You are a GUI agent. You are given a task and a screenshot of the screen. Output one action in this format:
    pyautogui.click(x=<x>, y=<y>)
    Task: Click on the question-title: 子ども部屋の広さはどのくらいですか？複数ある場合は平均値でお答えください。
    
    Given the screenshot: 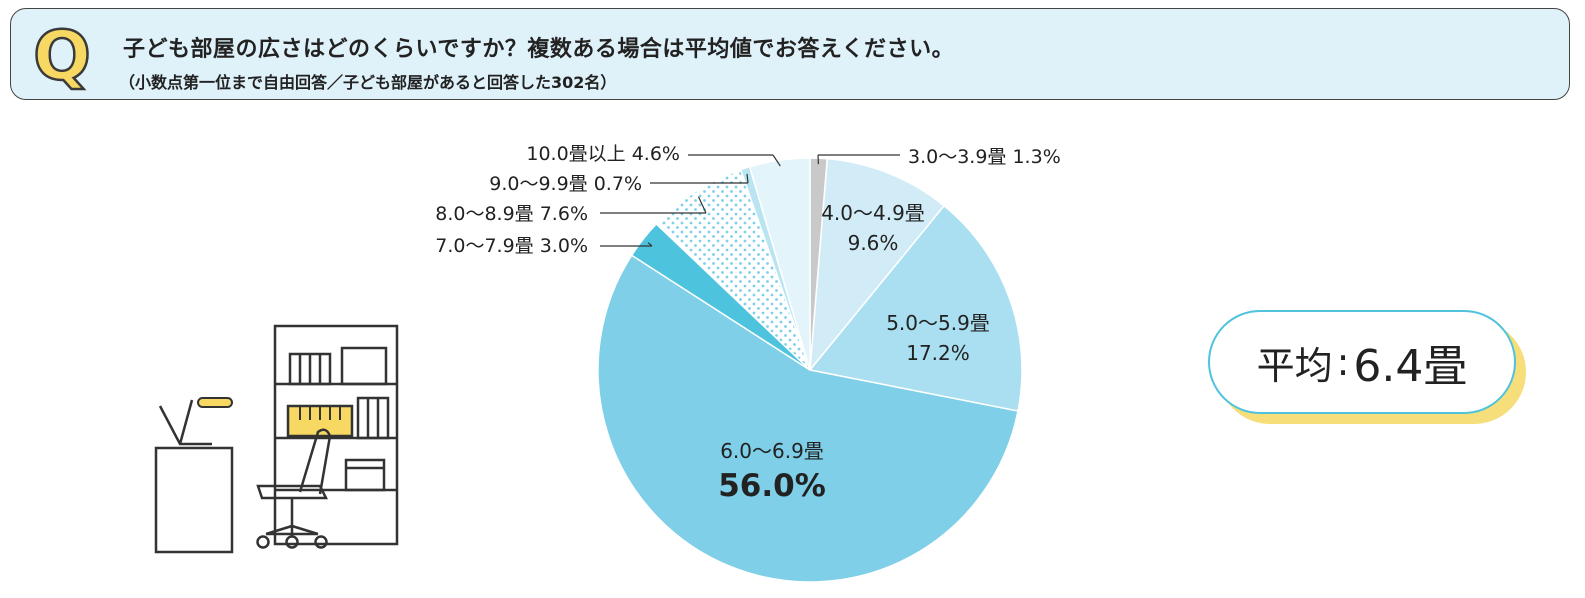 What is the action you would take?
    pyautogui.click(x=539, y=49)
    